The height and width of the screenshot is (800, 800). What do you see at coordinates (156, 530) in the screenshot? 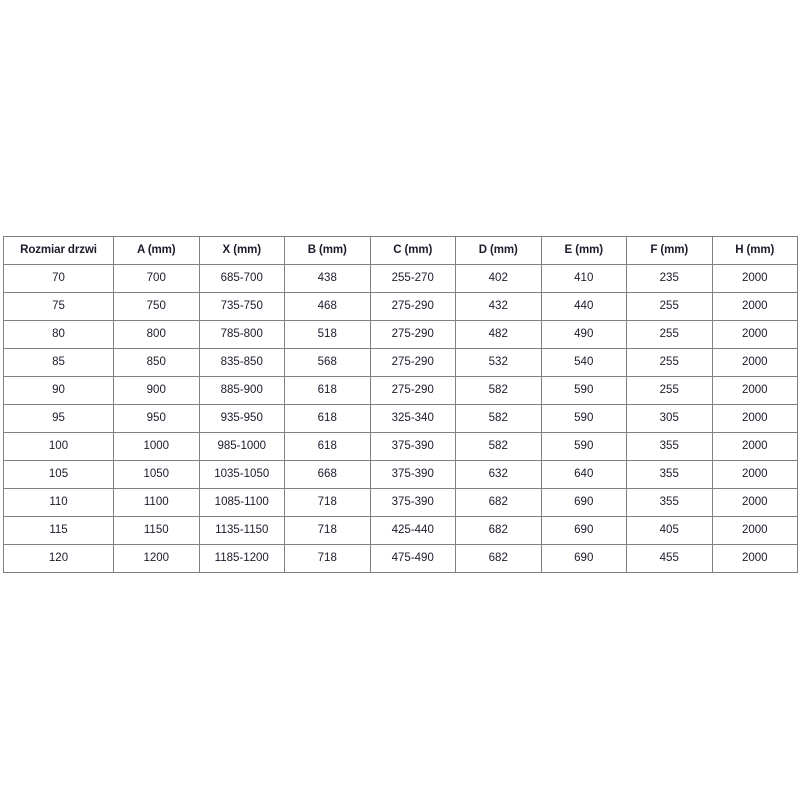
I see `table-cell: 1150` at bounding box center [156, 530].